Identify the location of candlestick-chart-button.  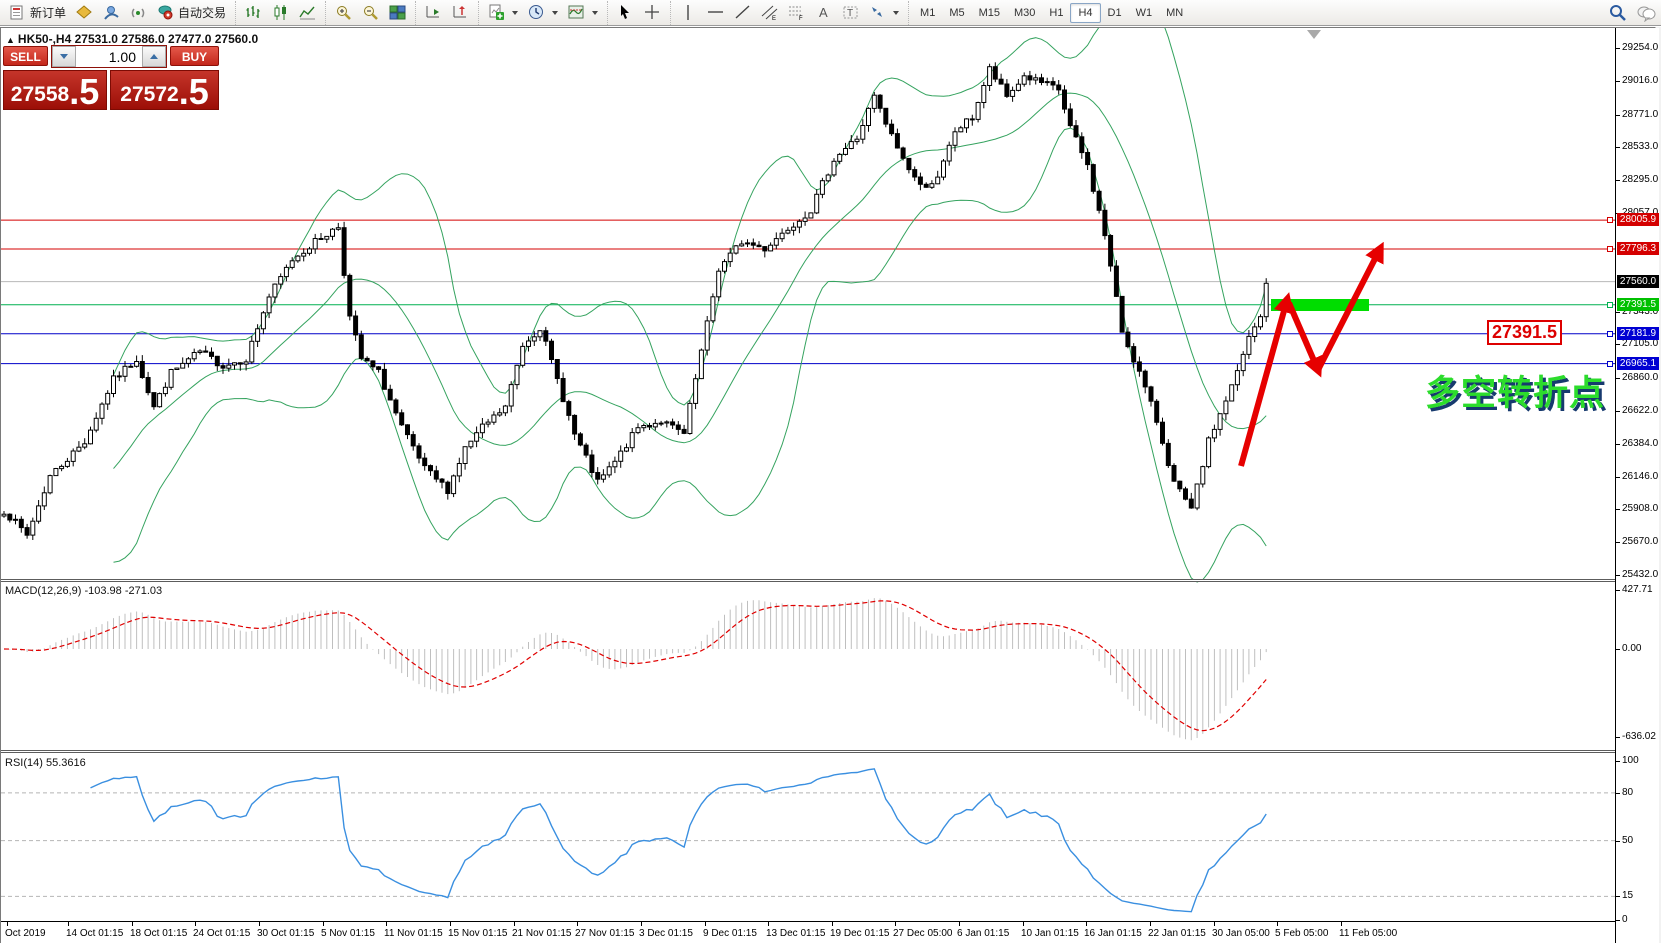
(280, 13).